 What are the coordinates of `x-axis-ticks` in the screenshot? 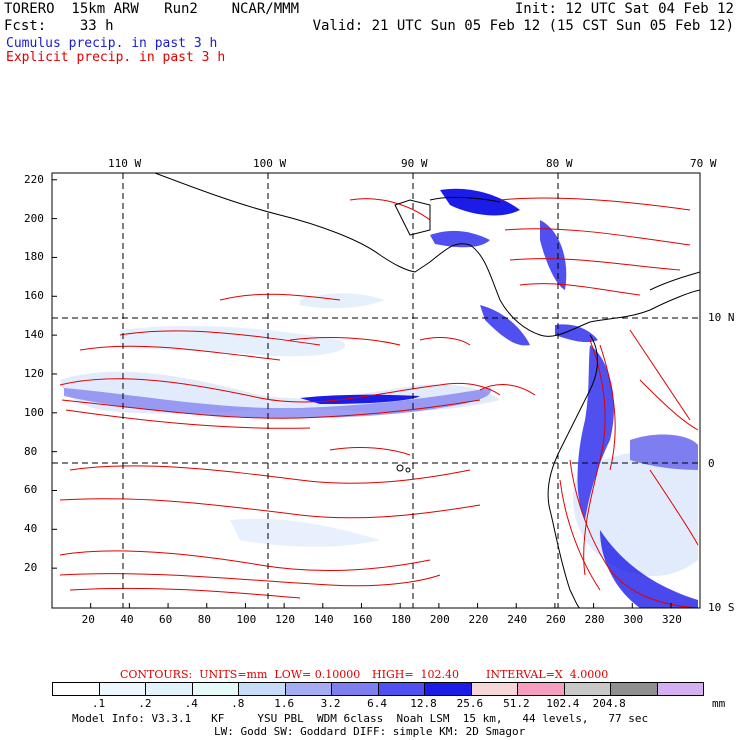 It's located at (381, 605).